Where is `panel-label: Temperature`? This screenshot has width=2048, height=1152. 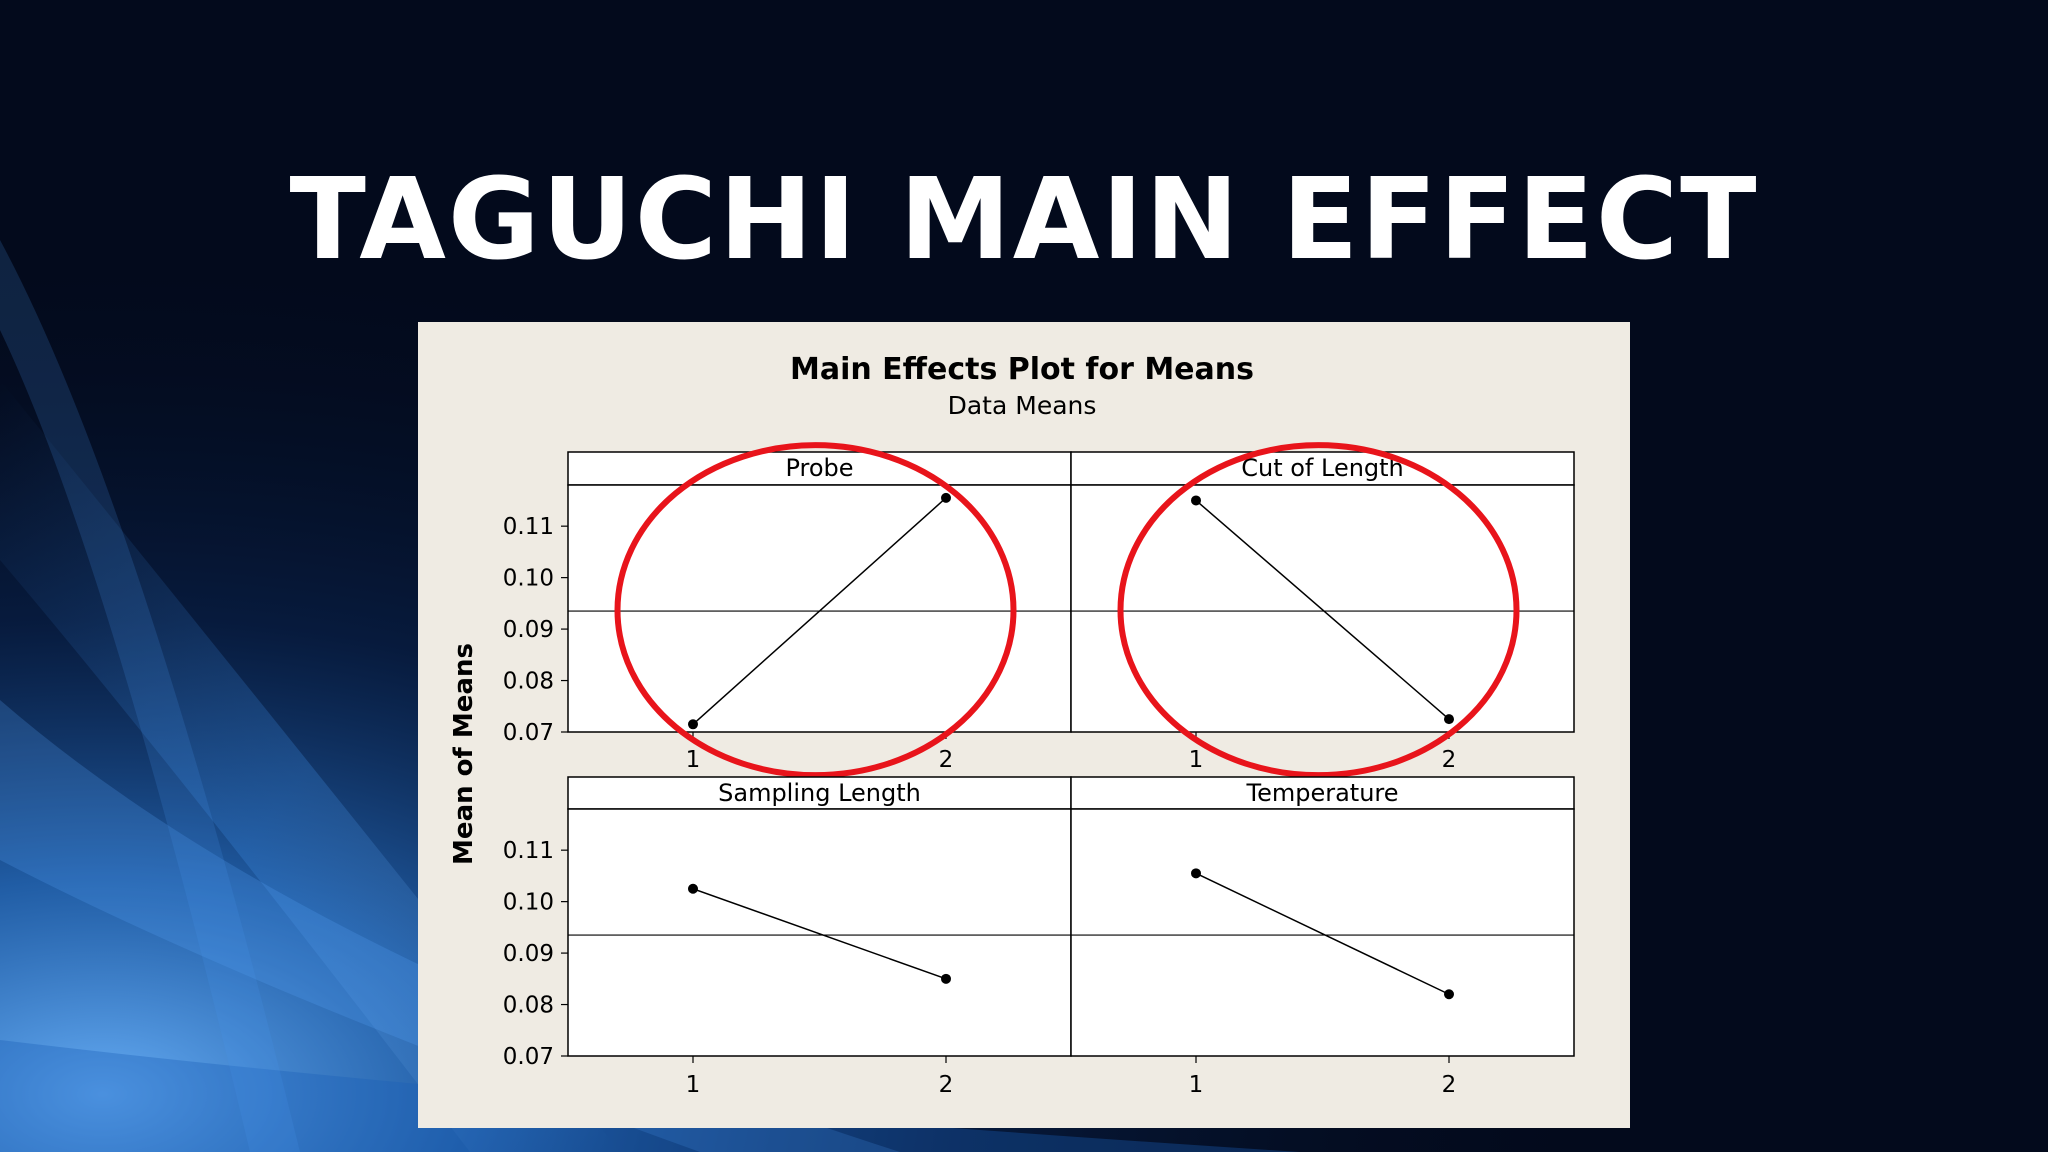 panel-label: Temperature is located at coordinates (1321, 793).